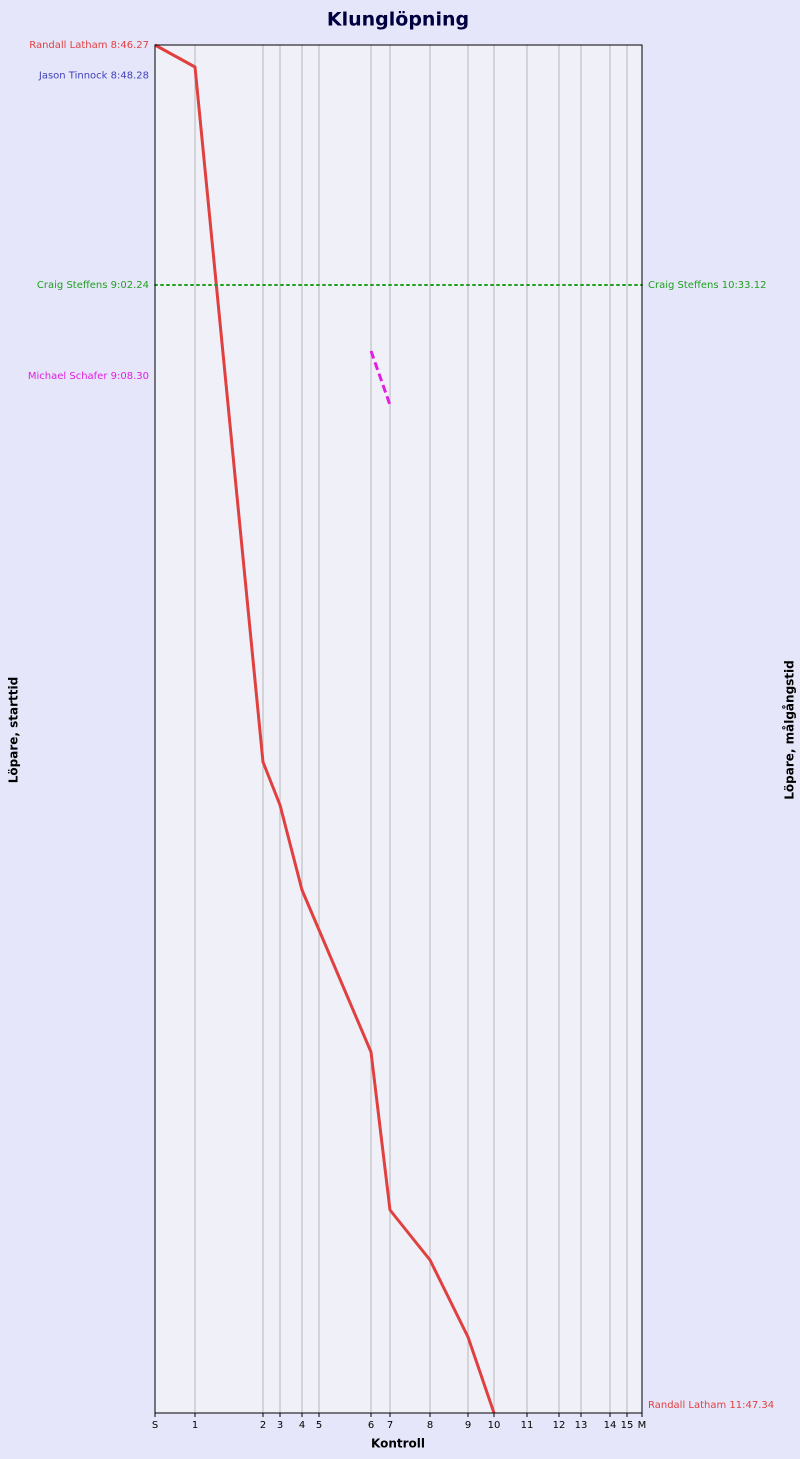  I want to click on x-tick-label: 8, so click(430, 1425).